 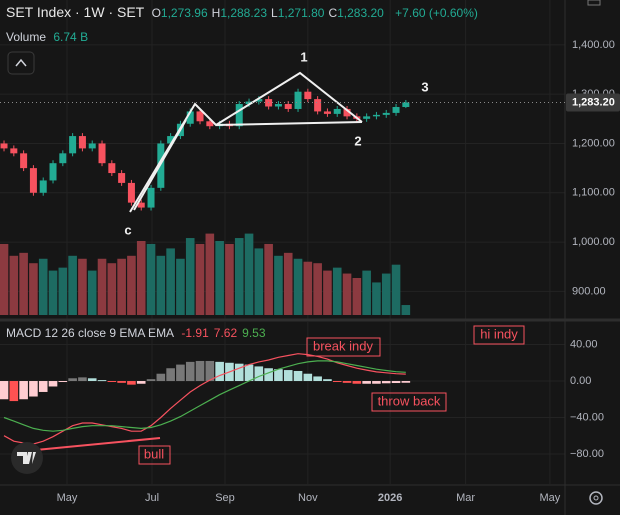 I want to click on wave-label: 2, so click(x=357, y=140).